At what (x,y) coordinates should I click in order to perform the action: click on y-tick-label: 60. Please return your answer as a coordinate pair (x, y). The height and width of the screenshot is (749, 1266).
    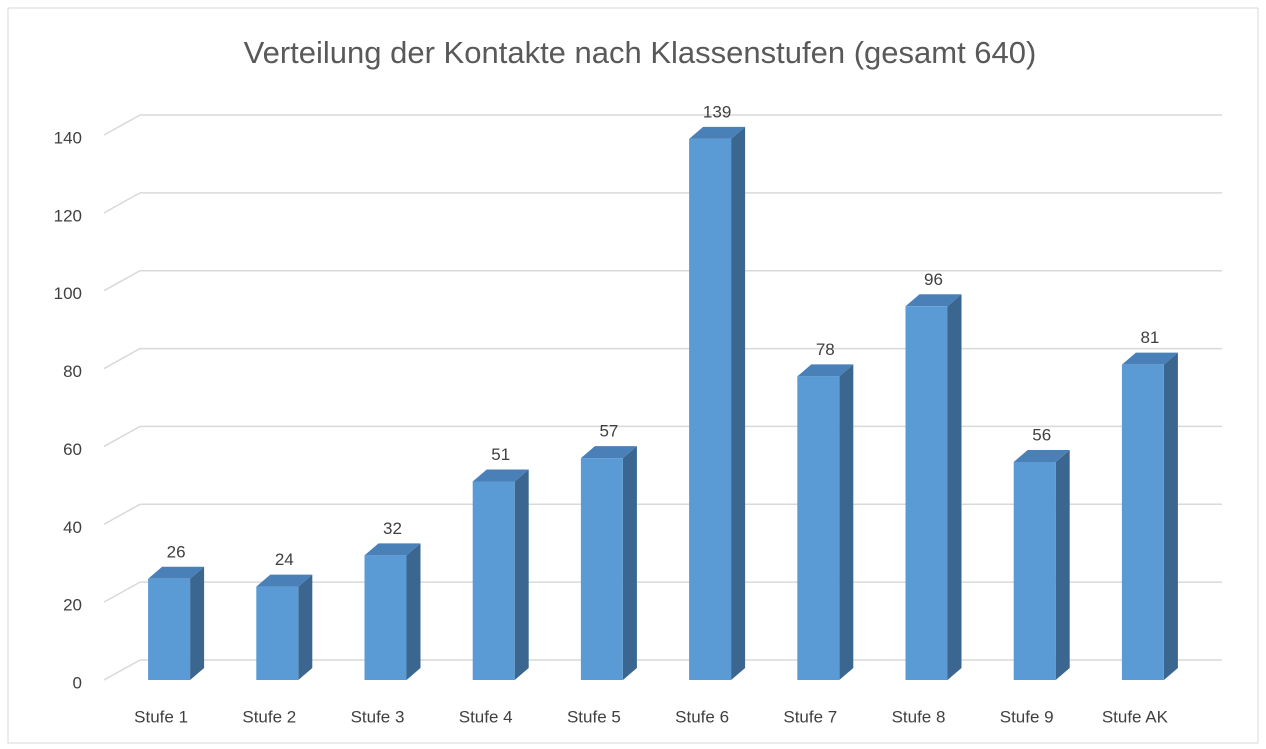
    Looking at the image, I should click on (72, 449).